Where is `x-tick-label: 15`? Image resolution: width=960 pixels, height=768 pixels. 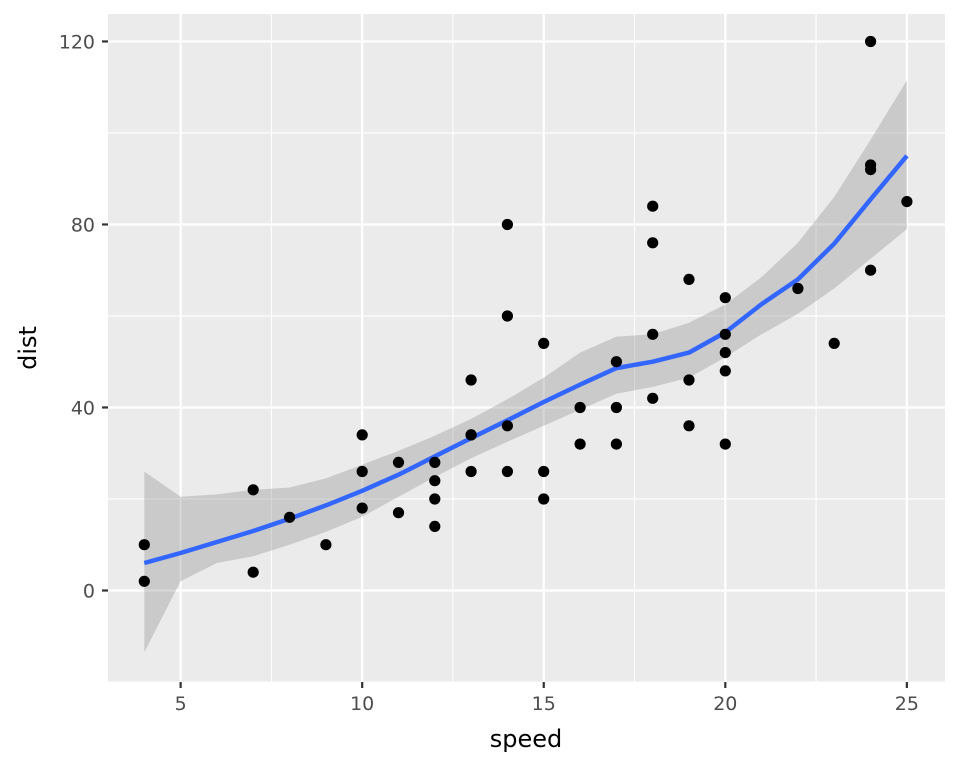
x-tick-label: 15 is located at coordinates (544, 704).